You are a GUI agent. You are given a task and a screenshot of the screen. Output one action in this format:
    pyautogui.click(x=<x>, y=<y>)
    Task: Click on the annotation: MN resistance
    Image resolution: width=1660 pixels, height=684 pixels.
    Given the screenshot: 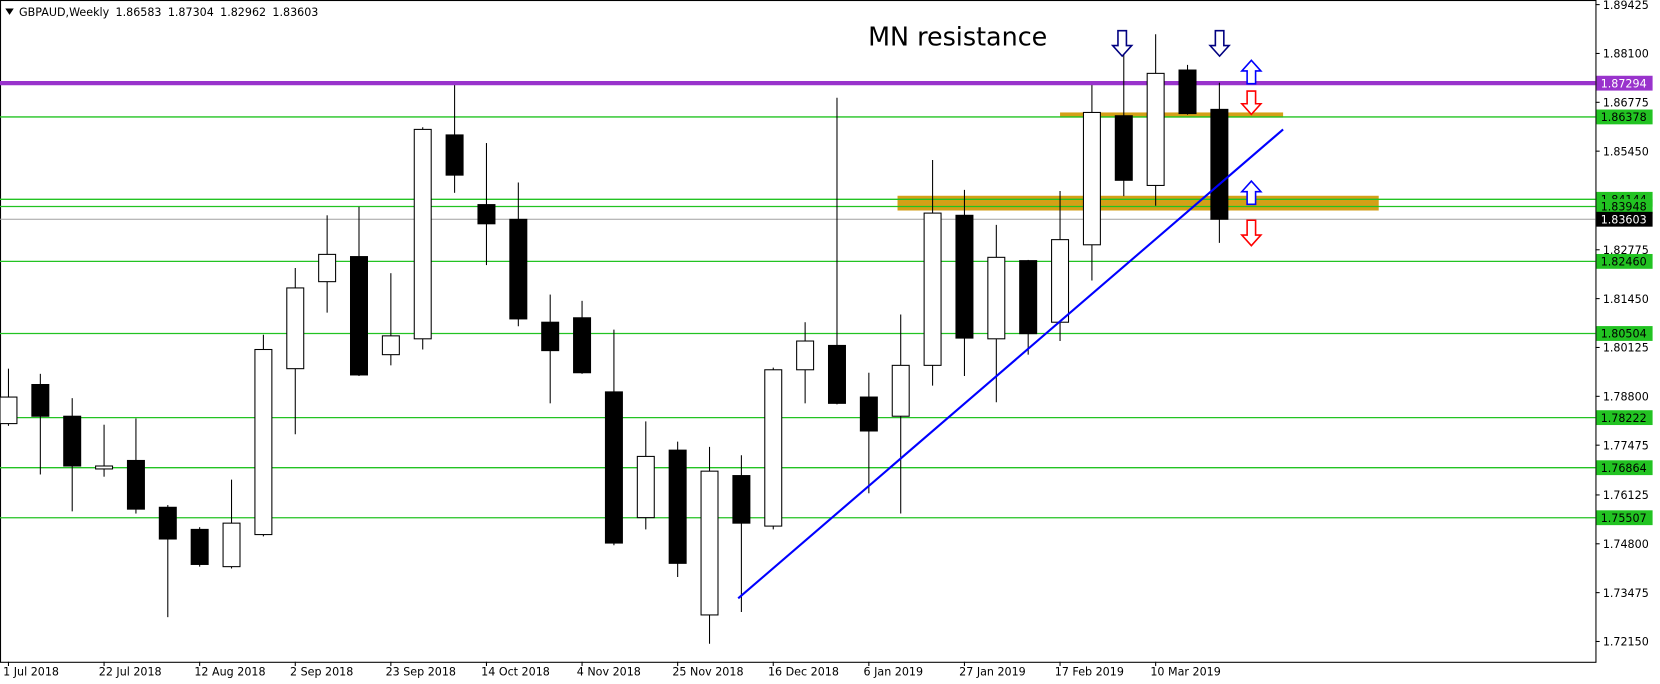 What is the action you would take?
    pyautogui.click(x=957, y=37)
    